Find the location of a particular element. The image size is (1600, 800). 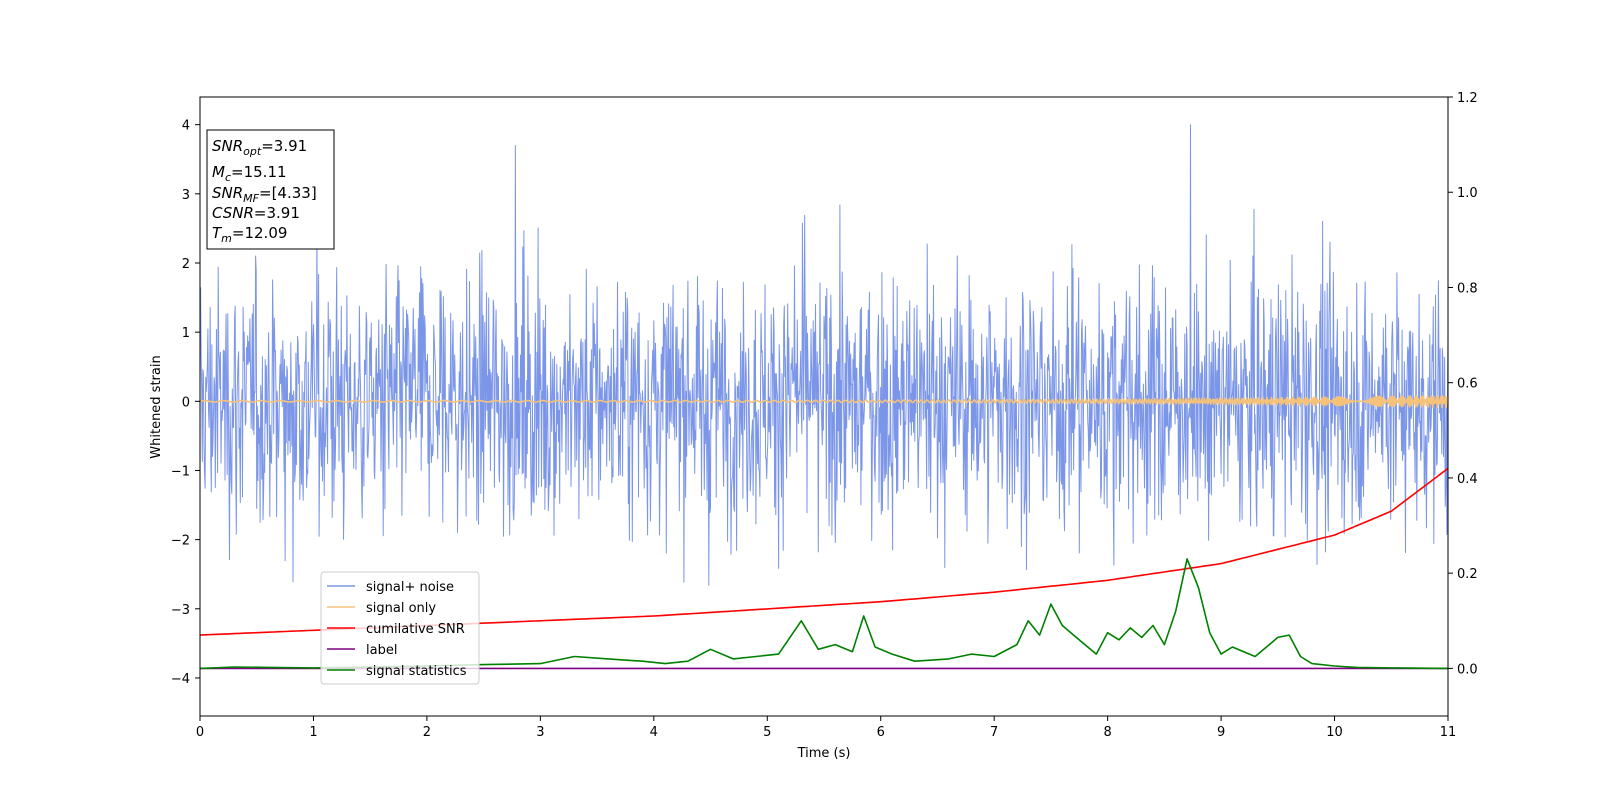

legend-entry: cumilative SNR is located at coordinates (415, 629).